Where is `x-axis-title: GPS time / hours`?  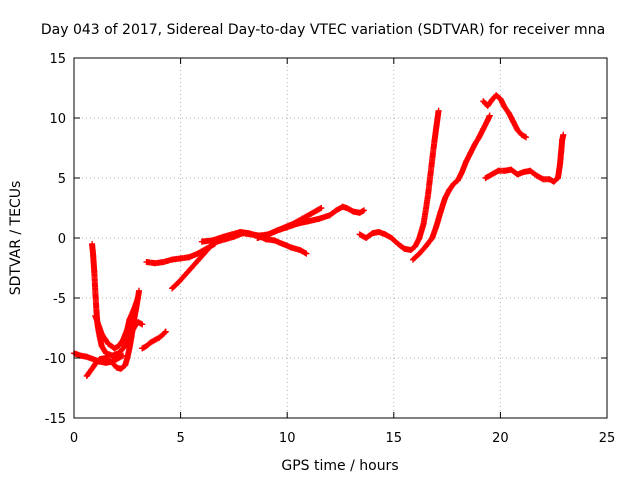 x-axis-title: GPS time / hours is located at coordinates (339, 466).